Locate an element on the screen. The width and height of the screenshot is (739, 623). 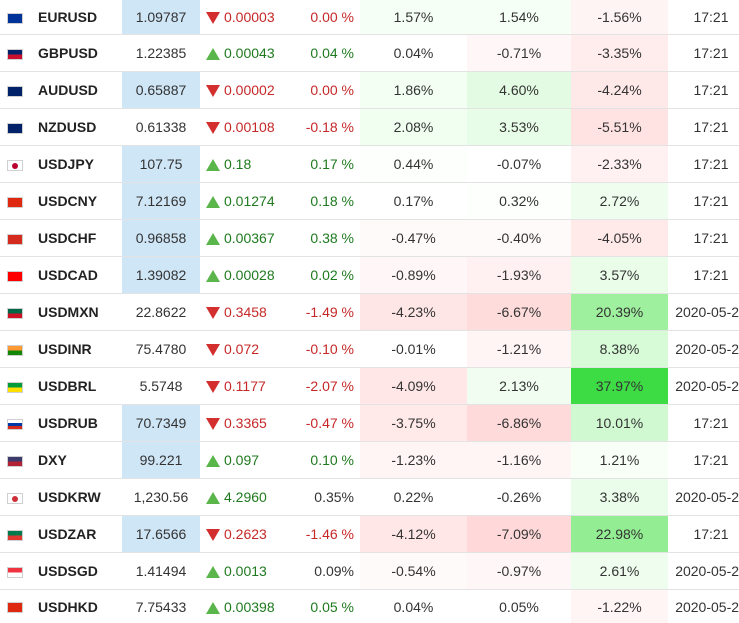
price-cell: 75.4780 is located at coordinates (161, 349).